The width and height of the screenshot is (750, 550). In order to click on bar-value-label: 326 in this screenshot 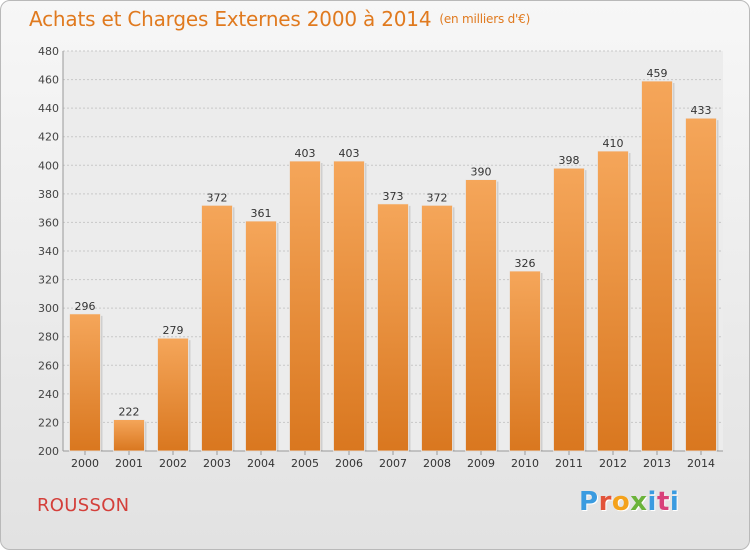, I will do `click(525, 263)`.